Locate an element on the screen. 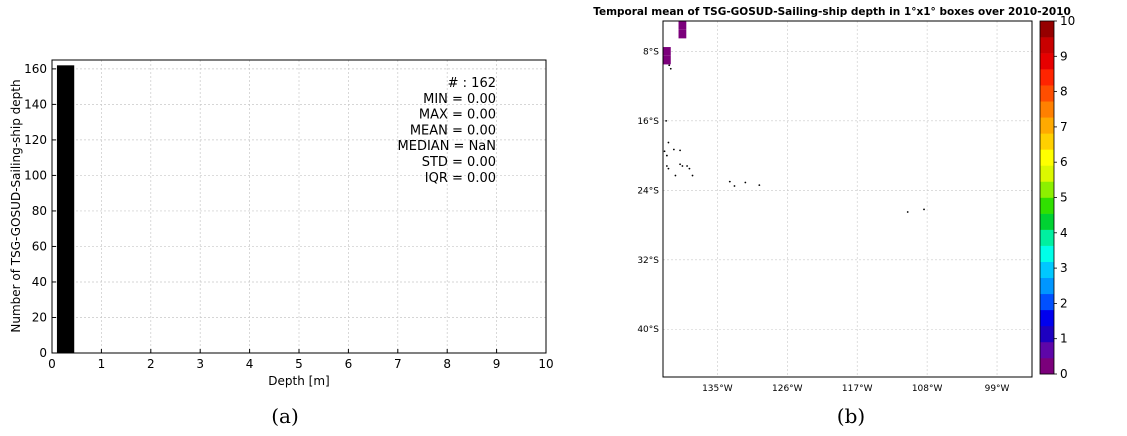 This screenshot has width=1127, height=436. hist-x-tick-label: 8 is located at coordinates (447, 364).